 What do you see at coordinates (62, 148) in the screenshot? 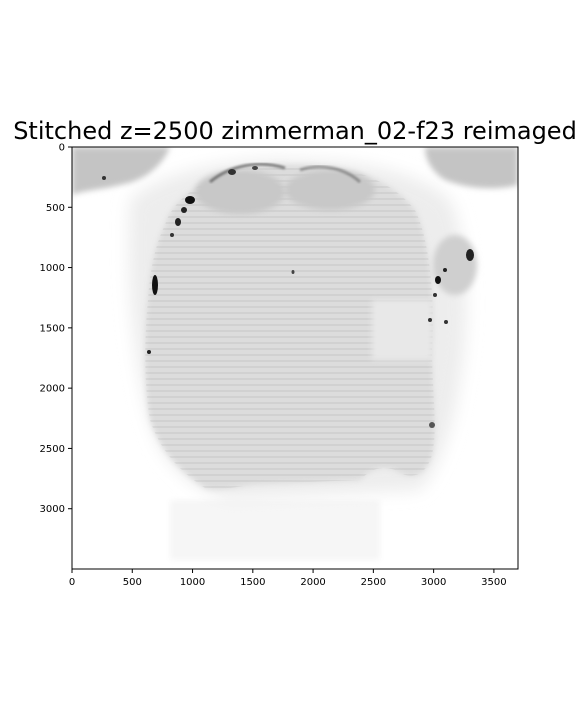
I see `y-tick-label: 0` at bounding box center [62, 148].